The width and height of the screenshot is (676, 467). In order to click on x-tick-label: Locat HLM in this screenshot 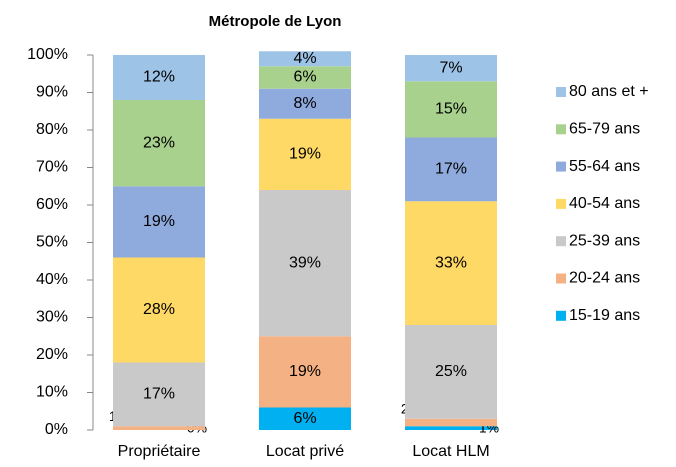, I will do `click(450, 451)`.